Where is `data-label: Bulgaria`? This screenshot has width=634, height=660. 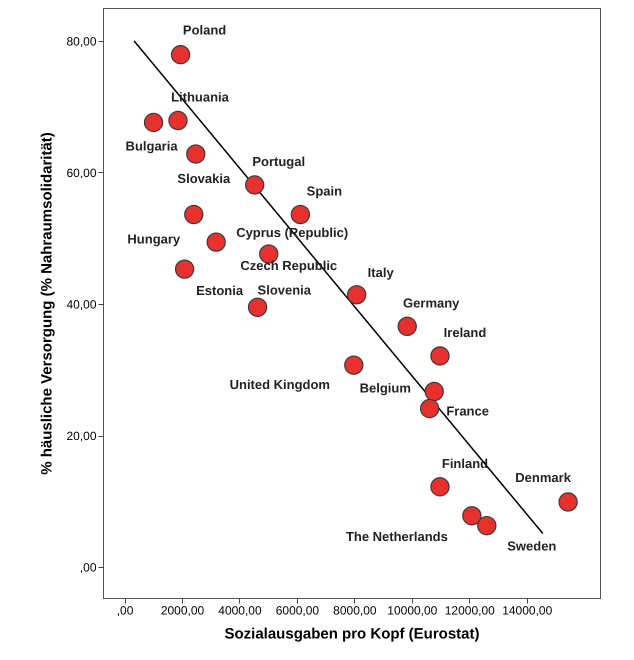 data-label: Bulgaria is located at coordinates (152, 146).